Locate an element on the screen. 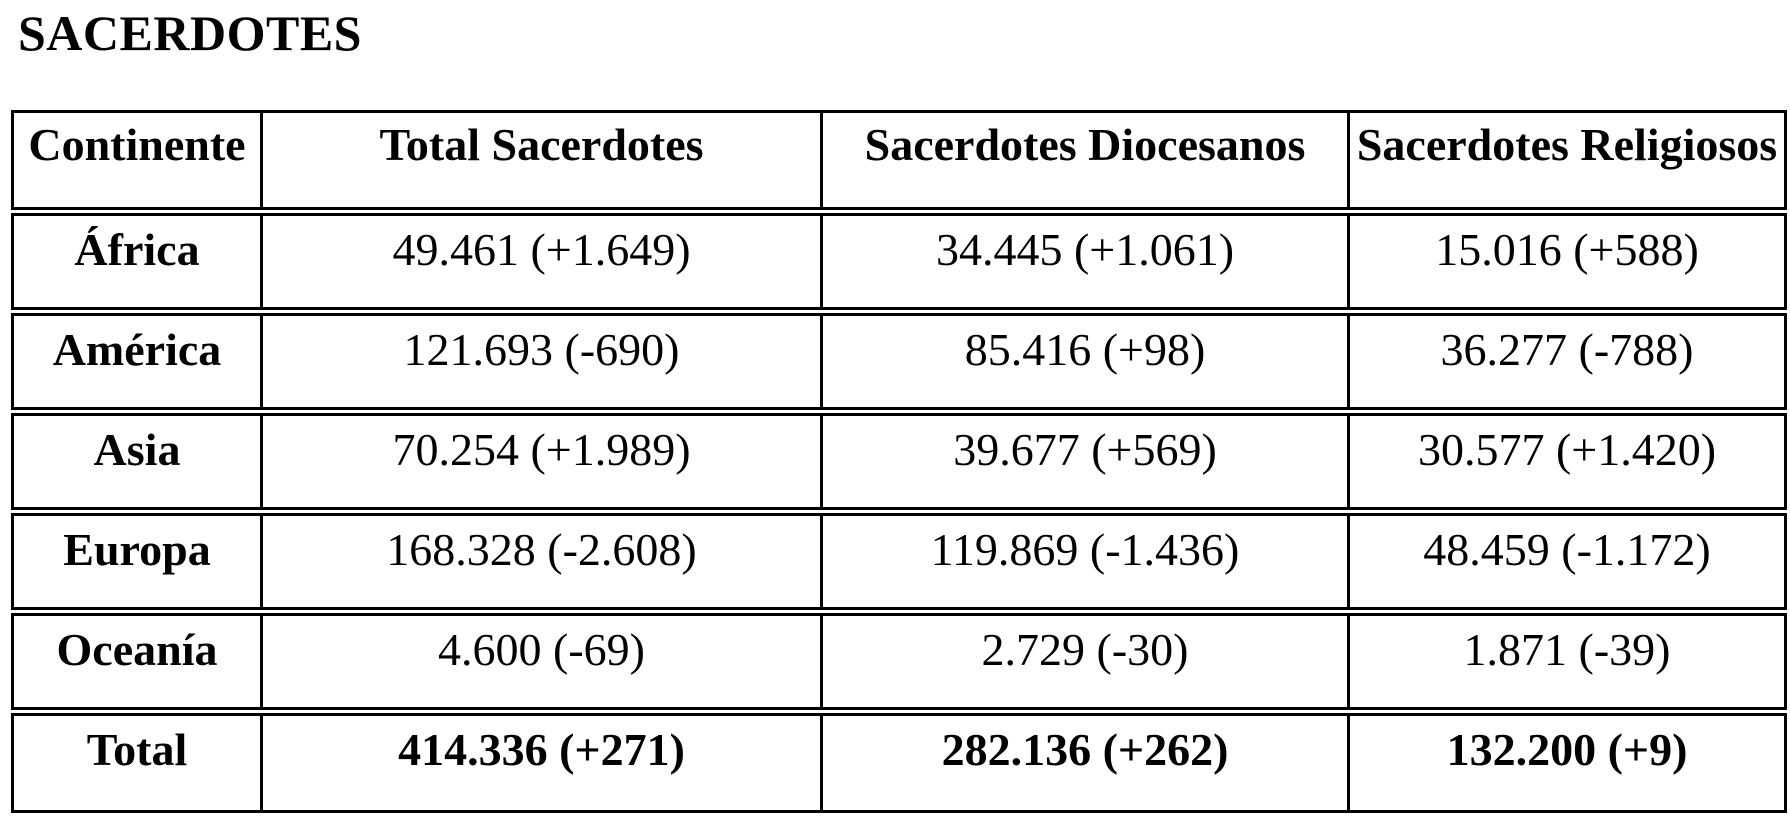 The width and height of the screenshot is (1790, 830). cell-continent: África is located at coordinates (137, 263).